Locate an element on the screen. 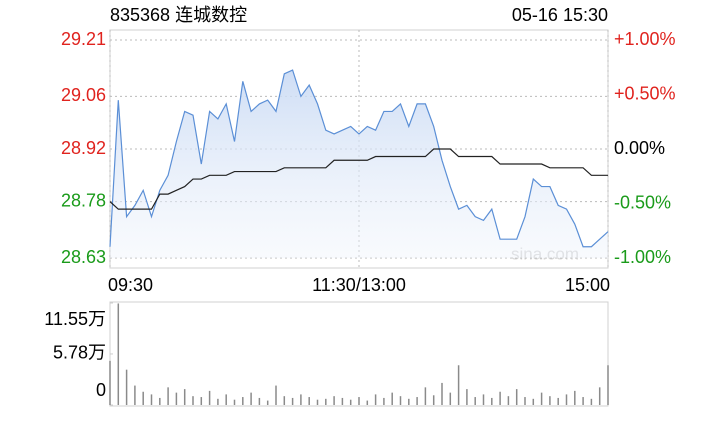 The image size is (720, 425). y-tick-label: 29.21 is located at coordinates (83, 39).